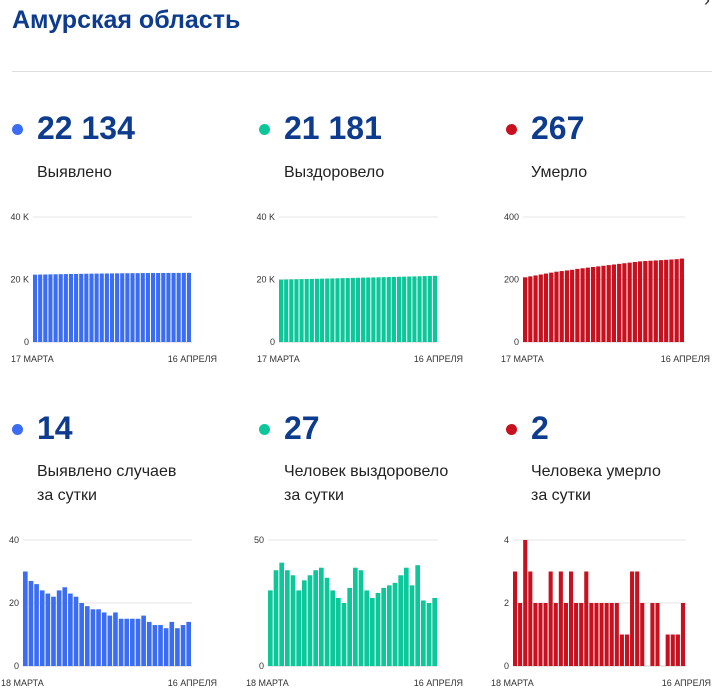 Image resolution: width=716 pixels, height=698 pixels. What do you see at coordinates (506, 540) in the screenshot?
I see `y-tick-label: 4` at bounding box center [506, 540].